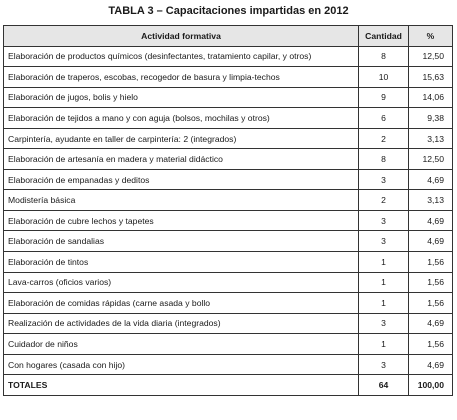 This screenshot has height=420, width=457. I want to click on header-count: Cantidad, so click(383, 36).